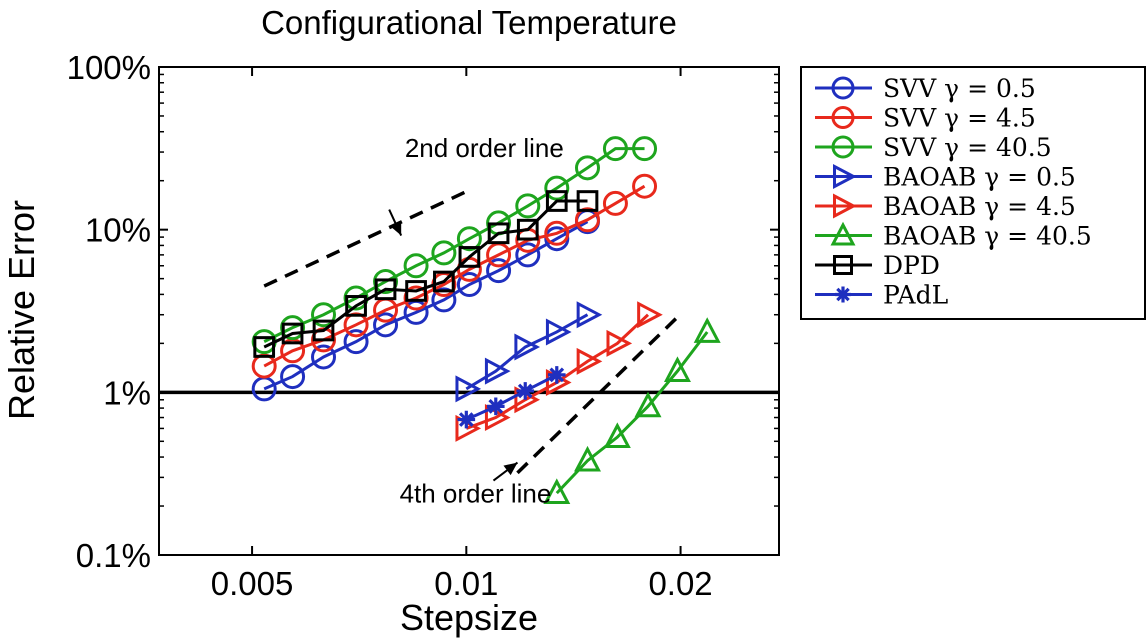 The height and width of the screenshot is (644, 1148). What do you see at coordinates (109, 67) in the screenshot?
I see `y-tick-label: 100%` at bounding box center [109, 67].